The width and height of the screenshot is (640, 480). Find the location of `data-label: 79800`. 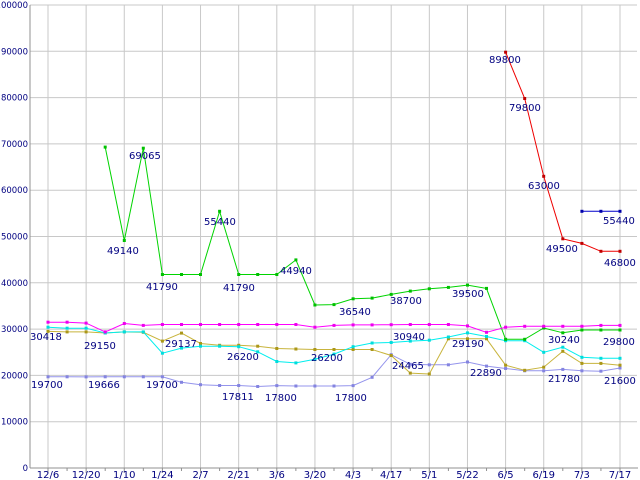

data-label: 79800 is located at coordinates (525, 108).